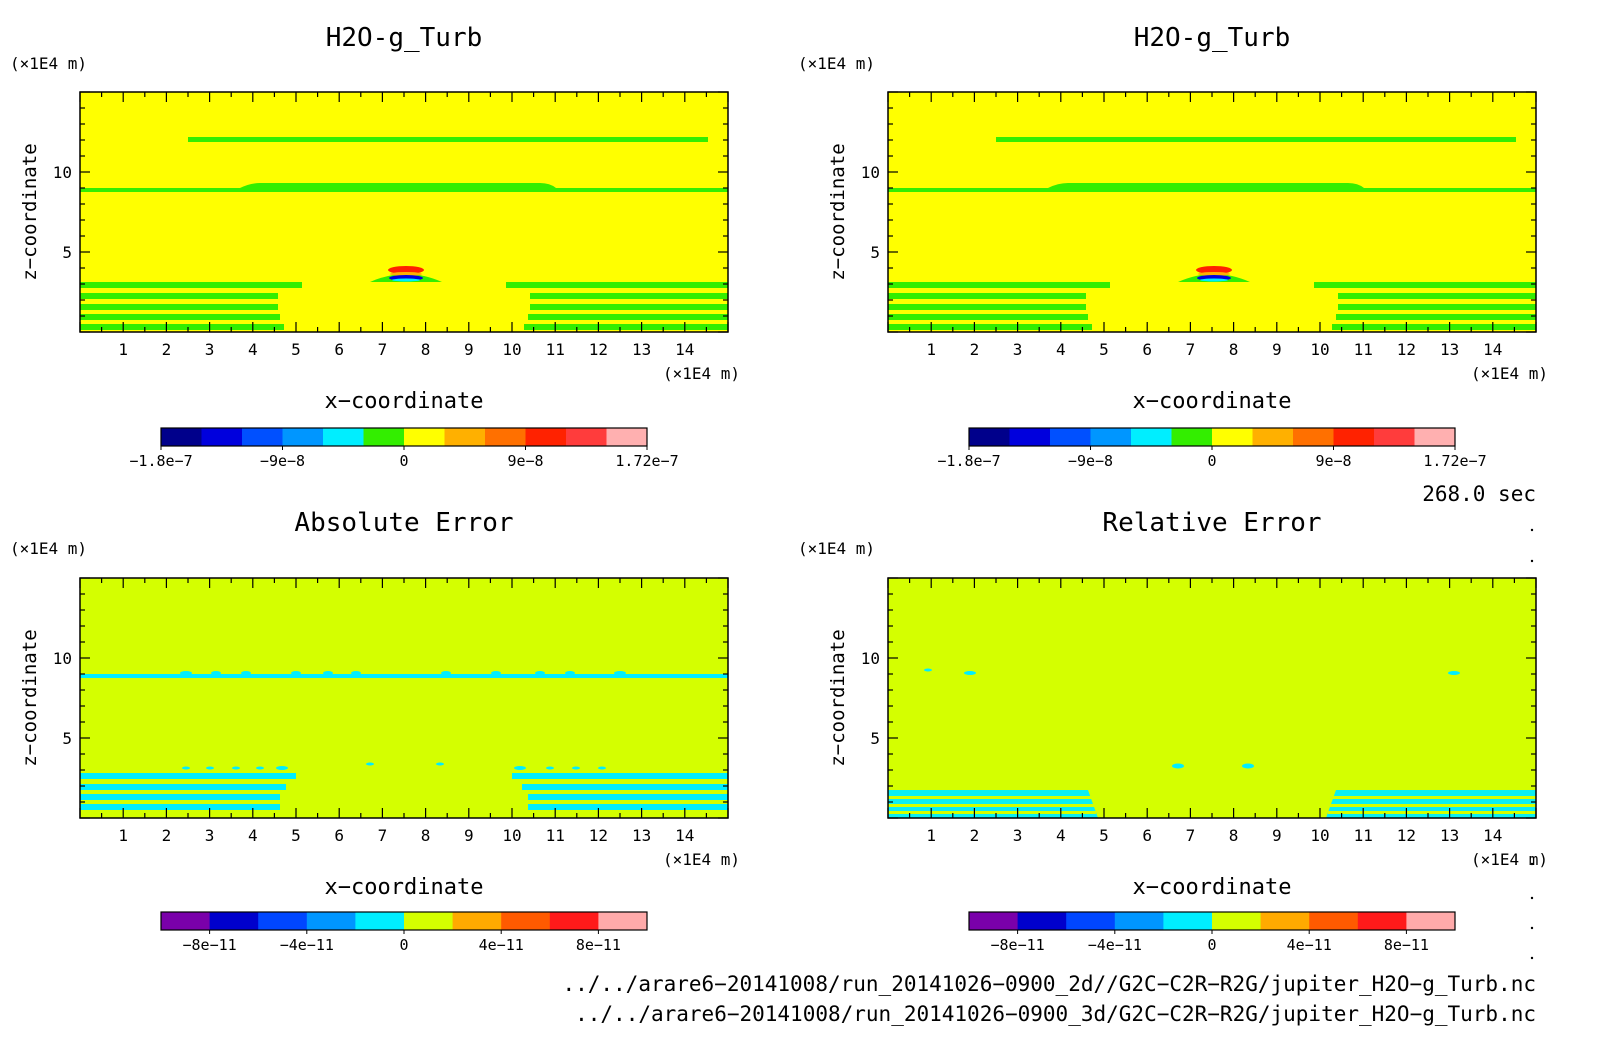  Describe the element at coordinates (1147, 349) in the screenshot. I see `x-tick-label: 6` at that location.